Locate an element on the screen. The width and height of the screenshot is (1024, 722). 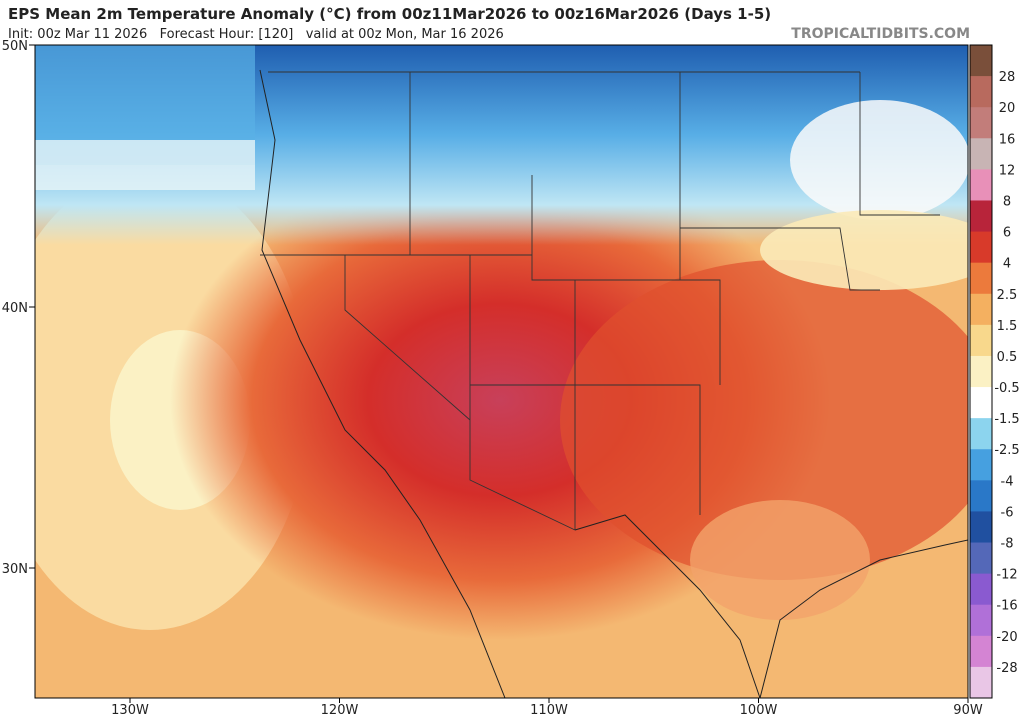
colorbar-label: 2.5 is located at coordinates (1007, 295).